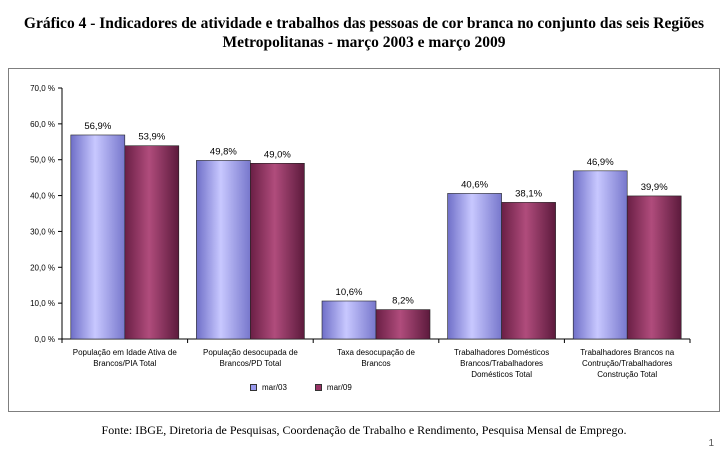  Describe the element at coordinates (42, 267) in the screenshot. I see `y-tick-label: 20,0 %` at that location.